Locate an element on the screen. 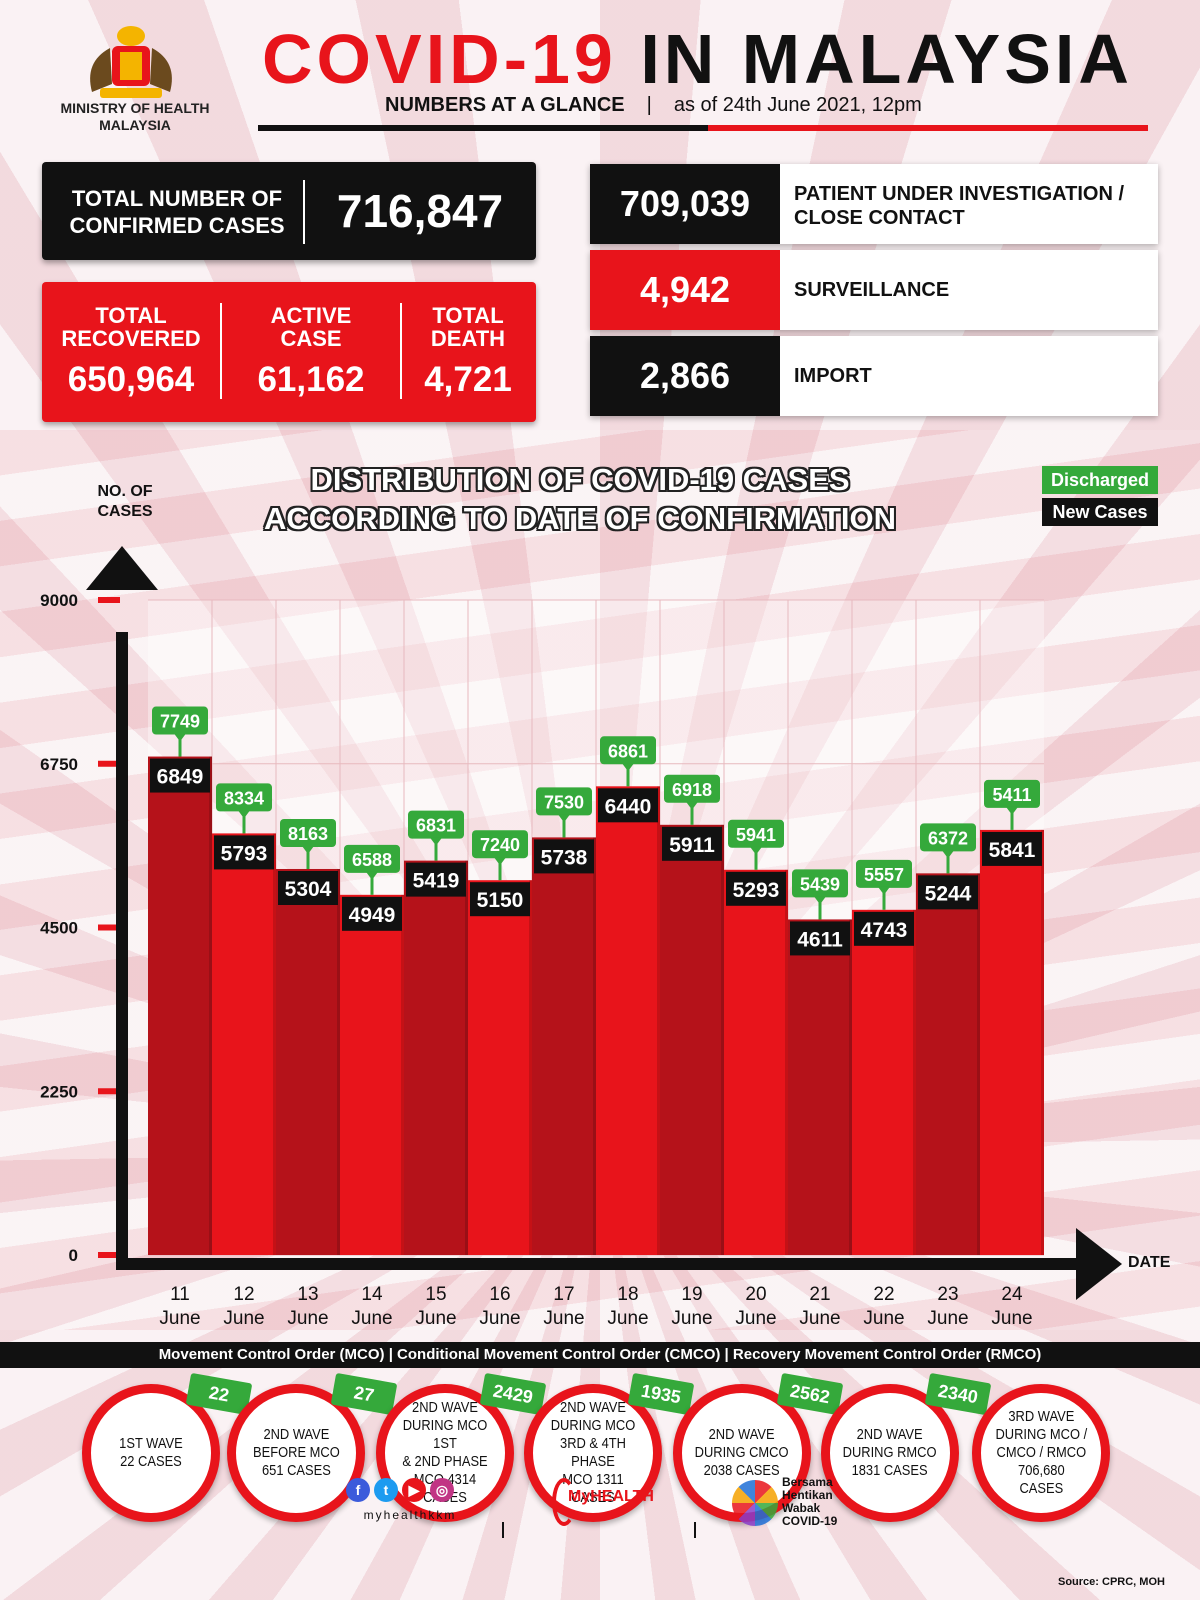 The height and width of the screenshot is (1600, 1200). youtube-icon: ▶ is located at coordinates (414, 1490).